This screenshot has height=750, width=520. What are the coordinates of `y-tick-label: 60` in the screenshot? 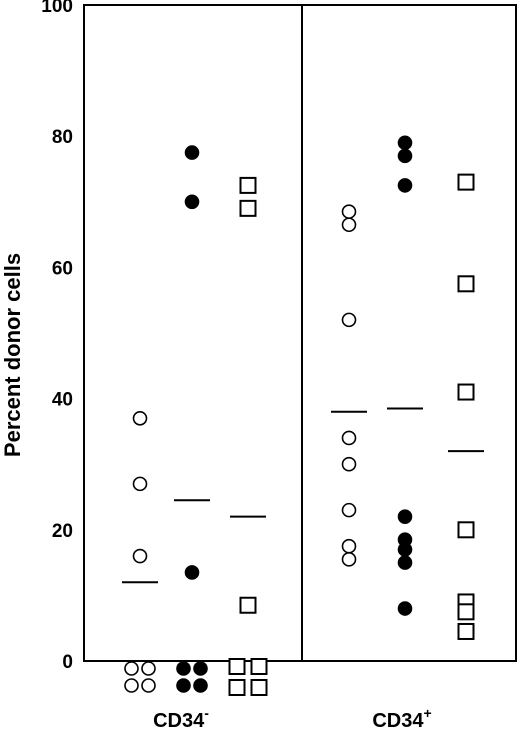 It's located at (62, 268).